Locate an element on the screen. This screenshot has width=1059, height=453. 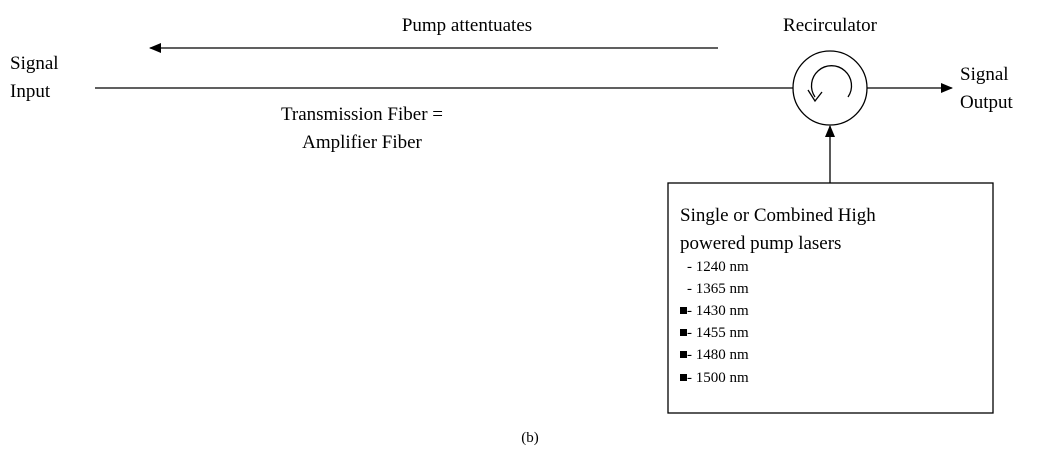
signal-output: Output is located at coordinates (987, 102).